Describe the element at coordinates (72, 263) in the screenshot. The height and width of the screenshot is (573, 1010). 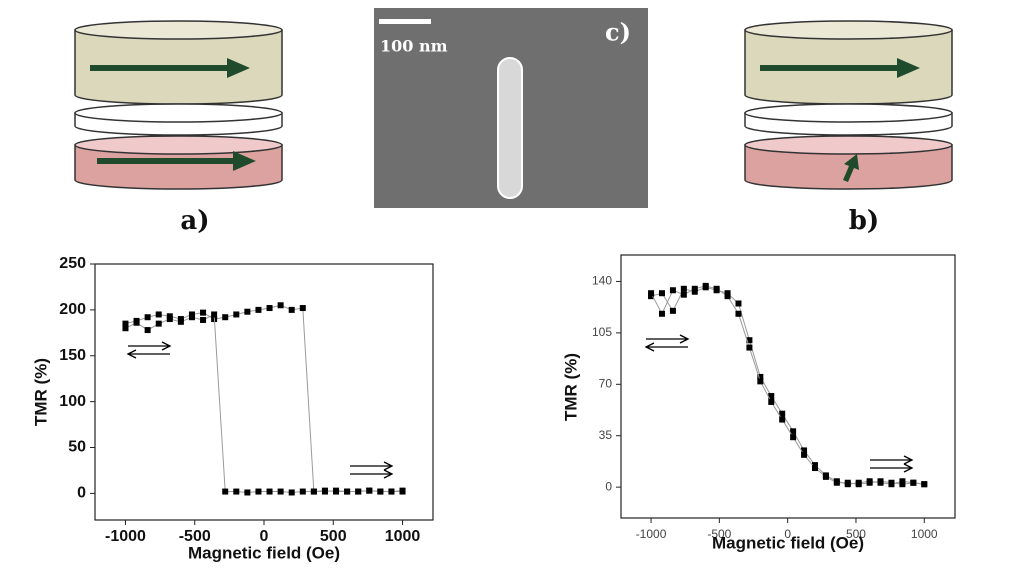
I see `y-tick-label: 250` at that location.